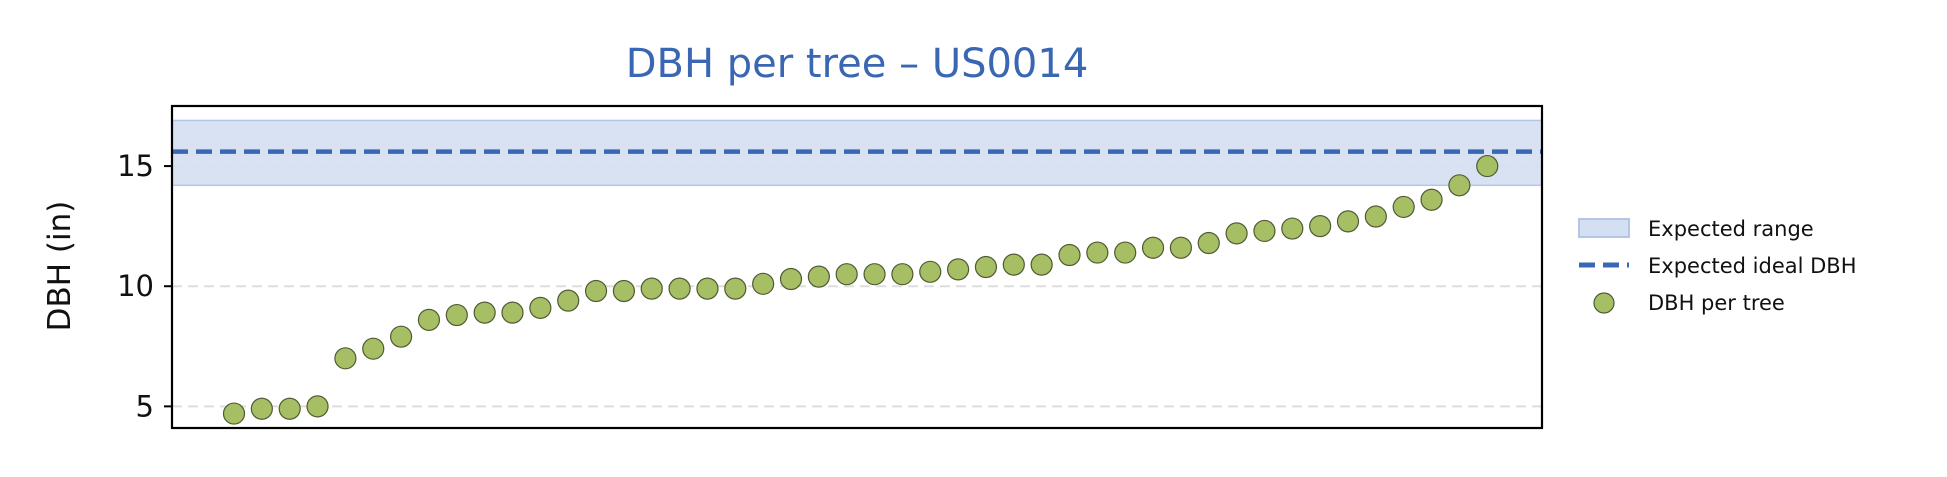  What do you see at coordinates (60, 266) in the screenshot?
I see `y-axis-label: DBH (in)` at bounding box center [60, 266].